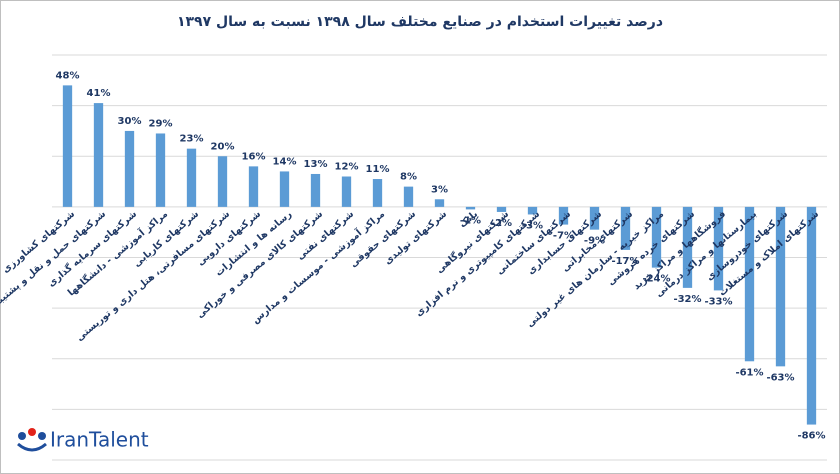  I want to click on data-label: 30%, so click(130, 121).